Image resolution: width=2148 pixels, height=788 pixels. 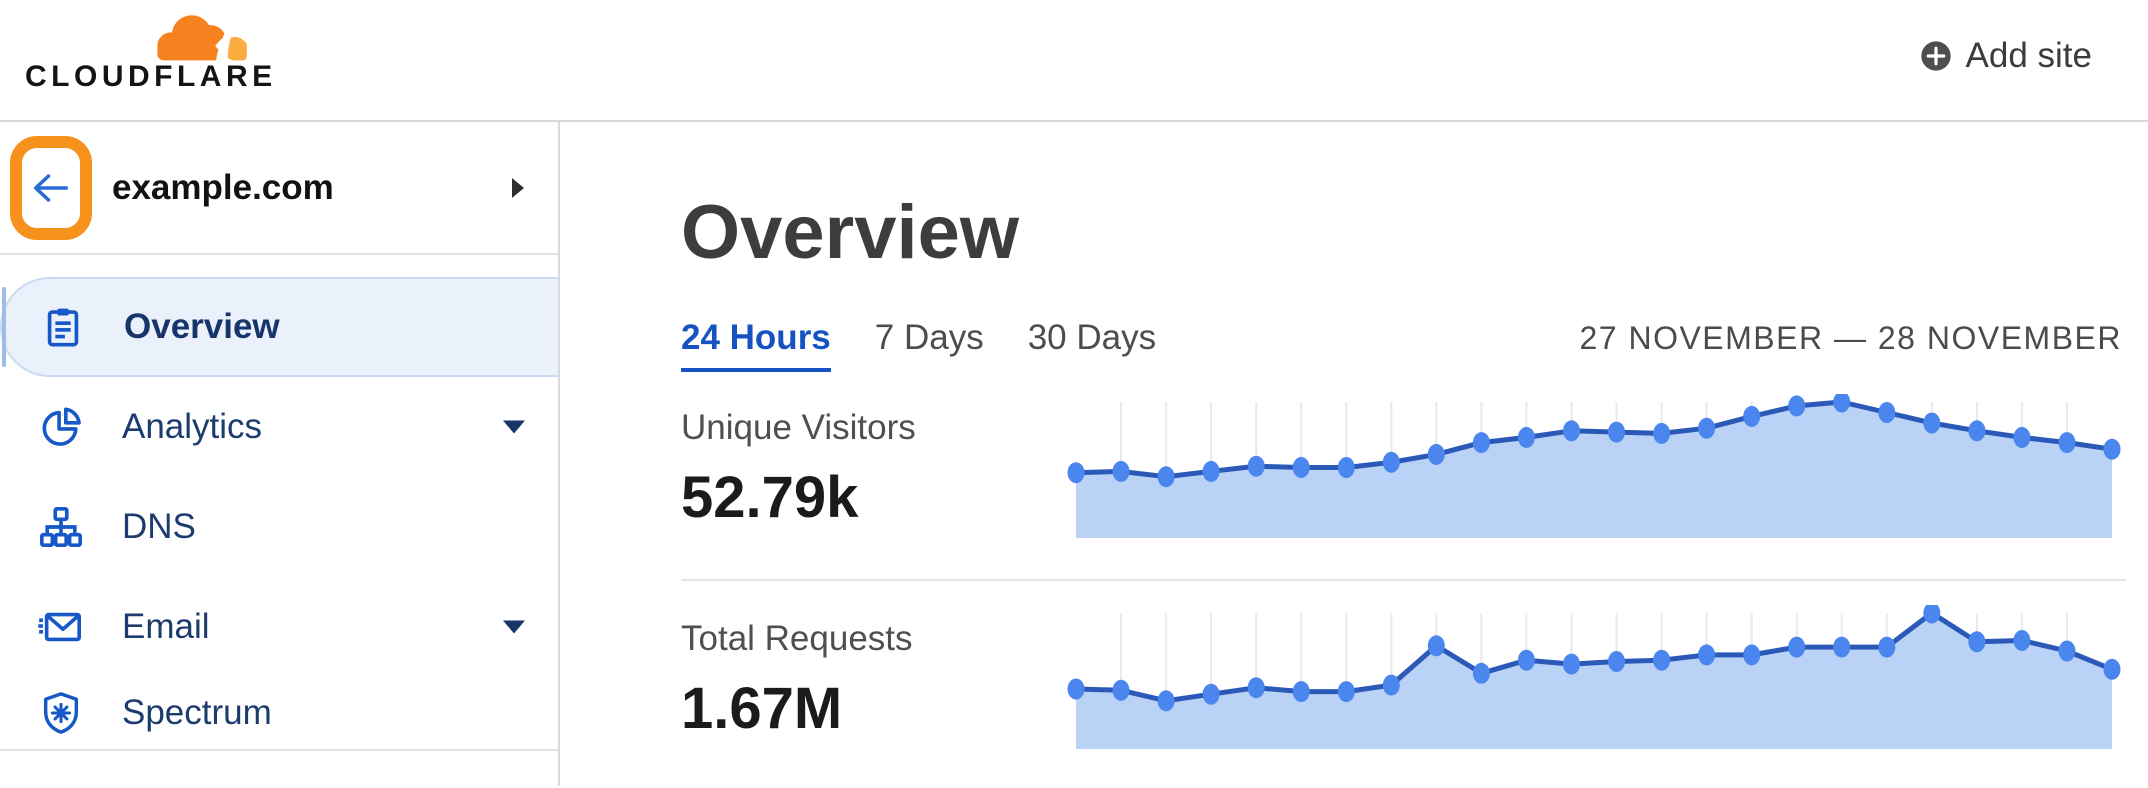 What do you see at coordinates (223, 187) in the screenshot?
I see `site-name: example.com` at bounding box center [223, 187].